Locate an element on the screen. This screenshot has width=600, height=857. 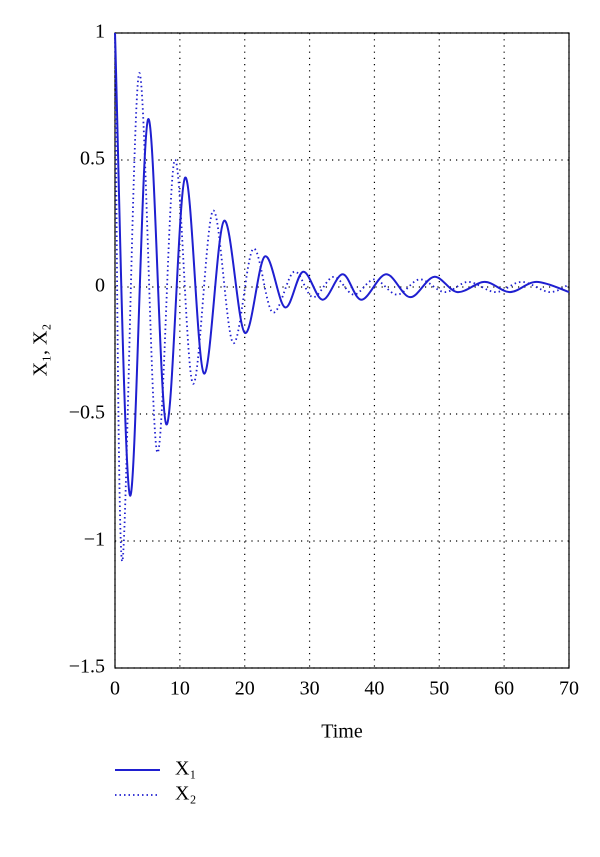
y-tick-label: 1 is located at coordinates (100, 32).